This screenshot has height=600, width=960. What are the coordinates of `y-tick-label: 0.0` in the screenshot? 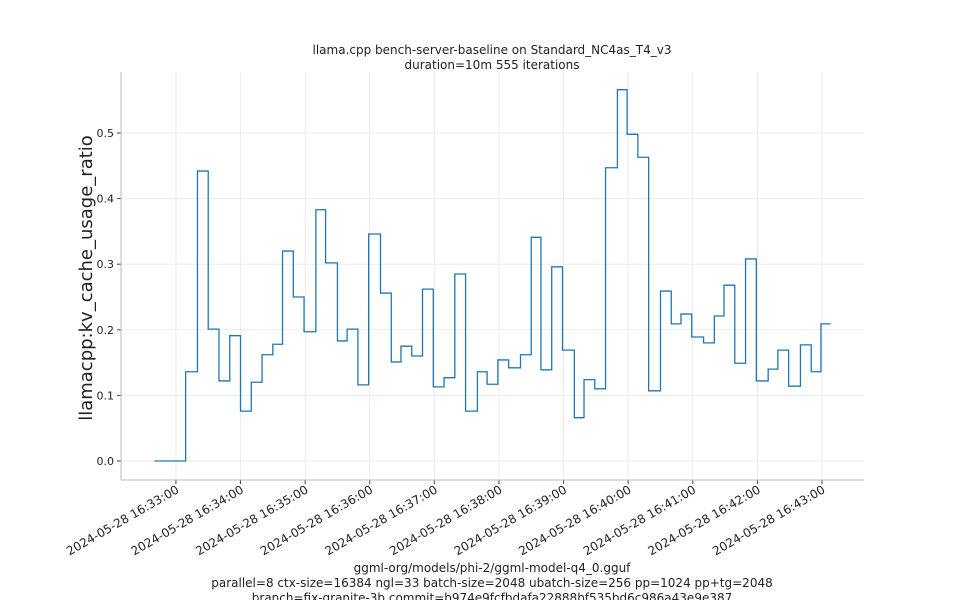 It's located at (106, 461).